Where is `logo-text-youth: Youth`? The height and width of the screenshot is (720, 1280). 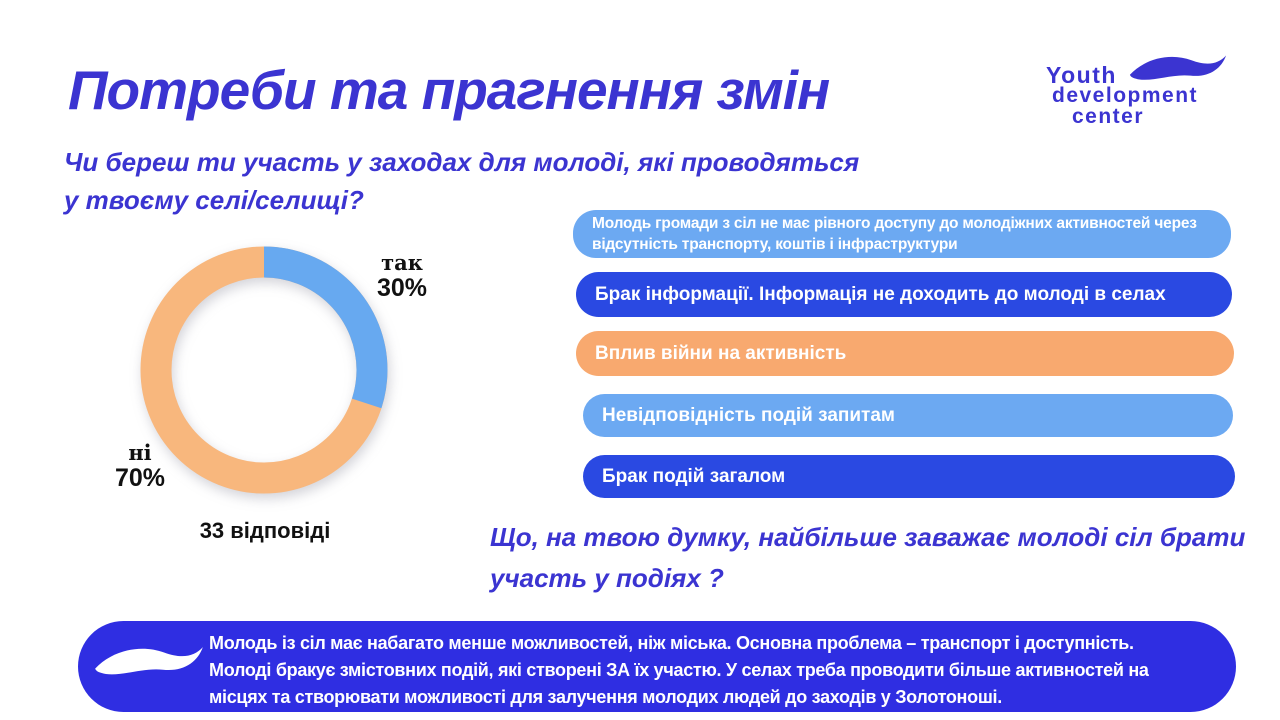 logo-text-youth: Youth is located at coordinates (1081, 75).